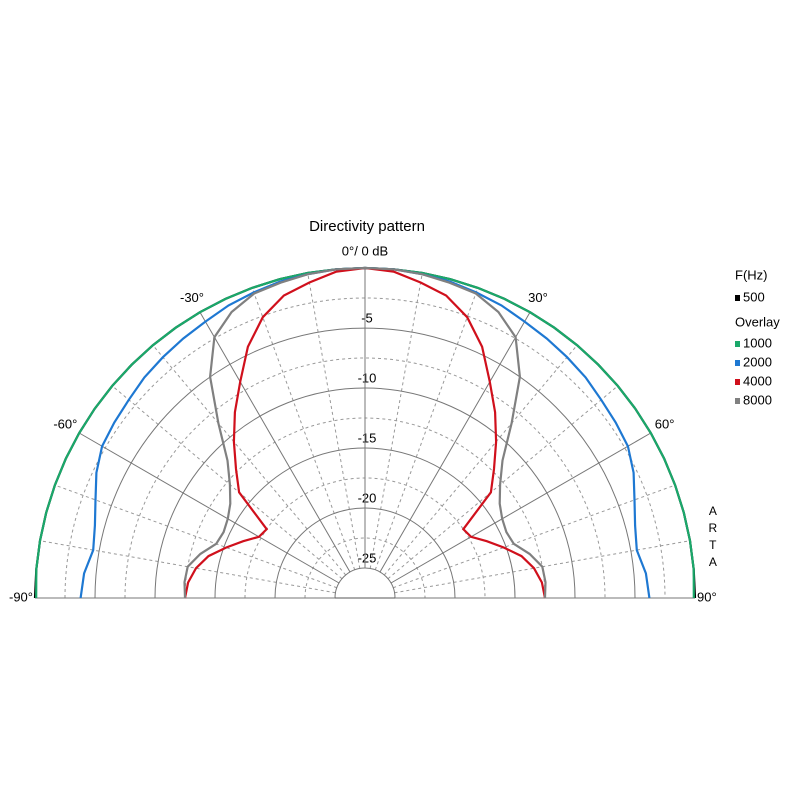 This screenshot has height=805, width=800. Describe the element at coordinates (713, 538) in the screenshot. I see `watermark: ARTA` at that location.